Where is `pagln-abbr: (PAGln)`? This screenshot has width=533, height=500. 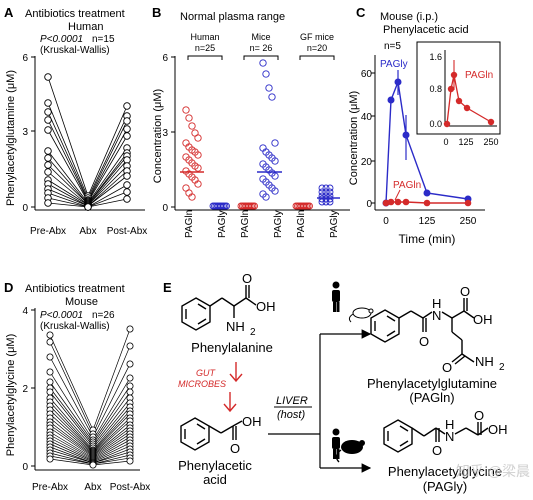
pagln-abbr: (PAGln) is located at coordinates (431, 397).